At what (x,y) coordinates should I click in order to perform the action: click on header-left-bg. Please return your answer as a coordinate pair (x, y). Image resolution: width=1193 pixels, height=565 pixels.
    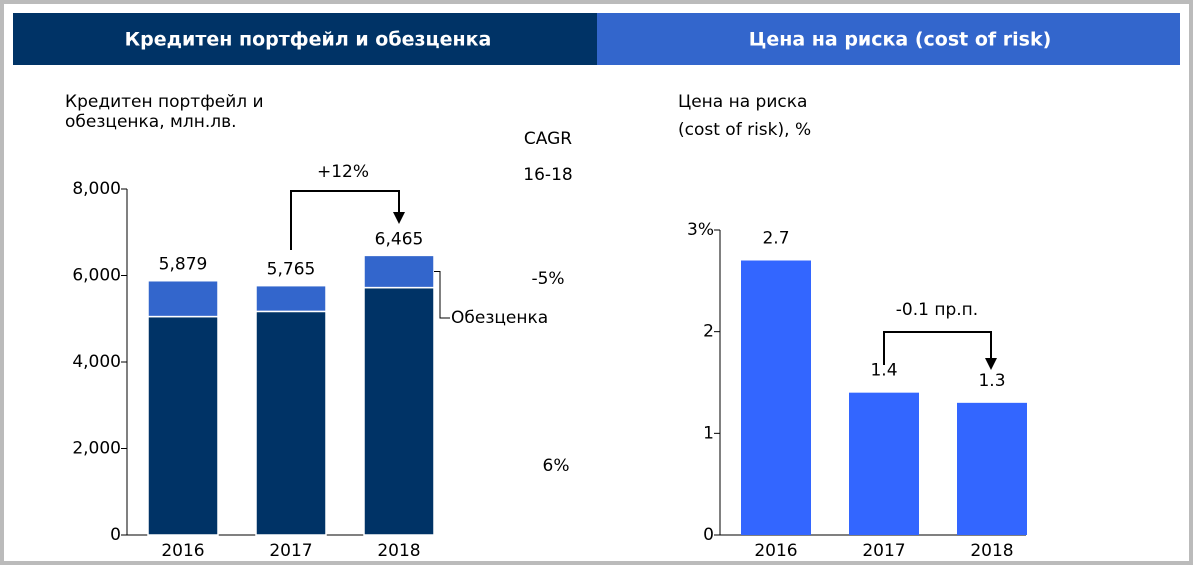
    Looking at the image, I should click on (305, 39).